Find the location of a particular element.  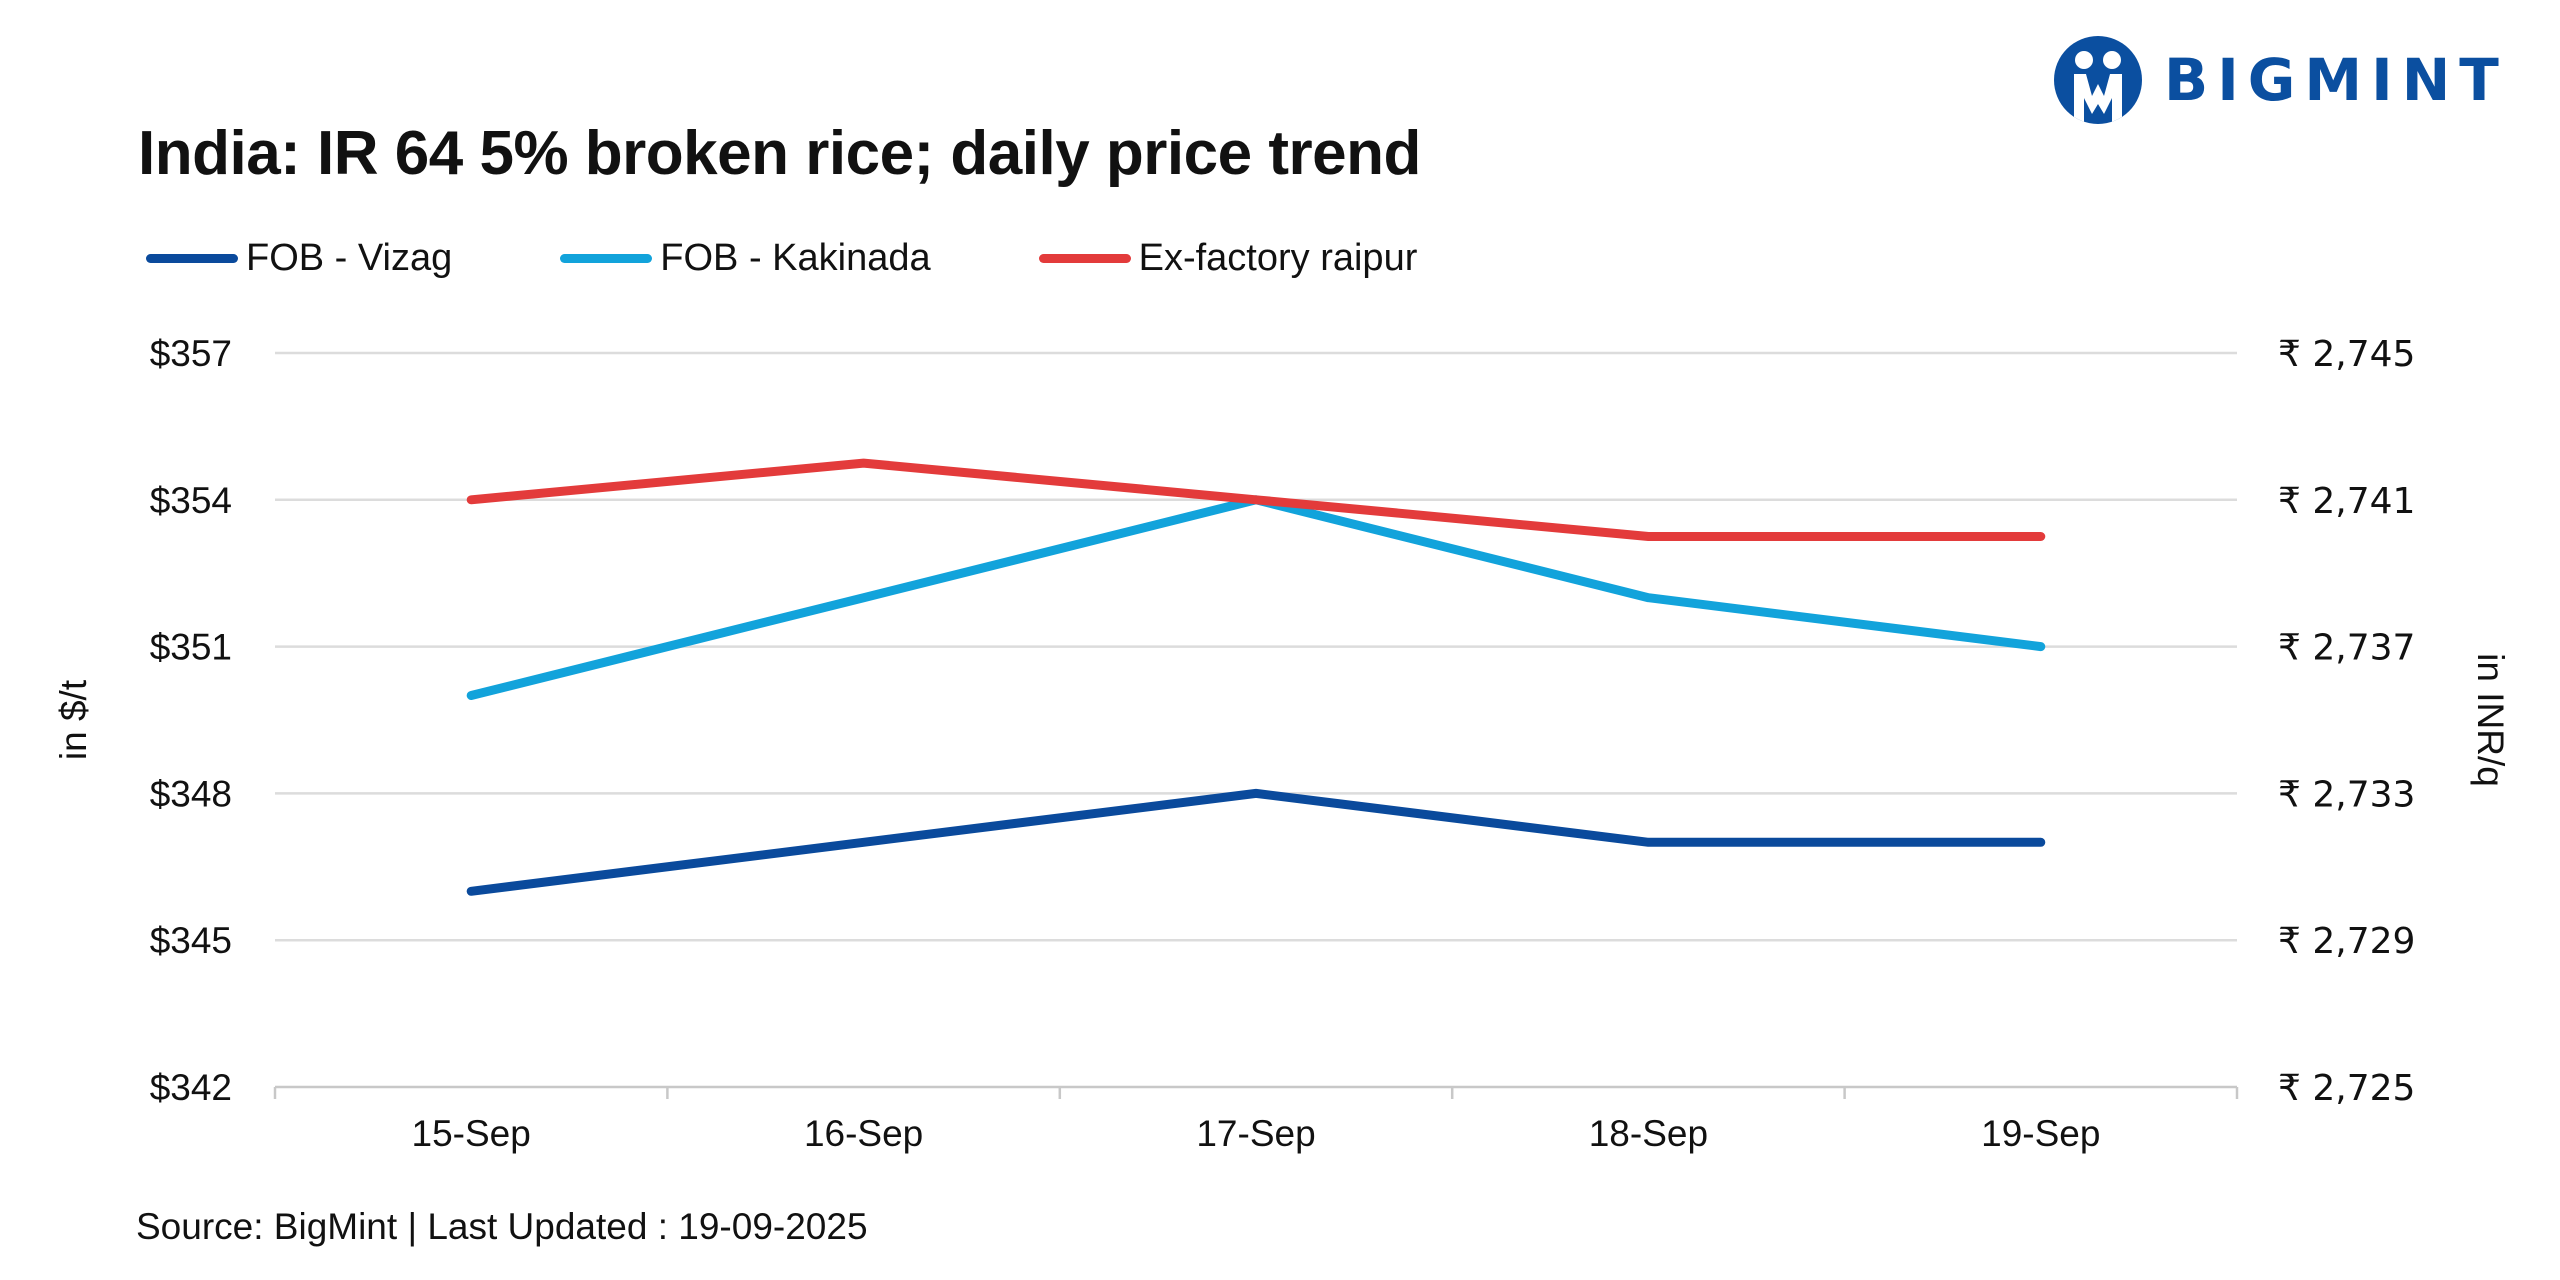

brand-name: BIGMINT is located at coordinates (2336, 80).